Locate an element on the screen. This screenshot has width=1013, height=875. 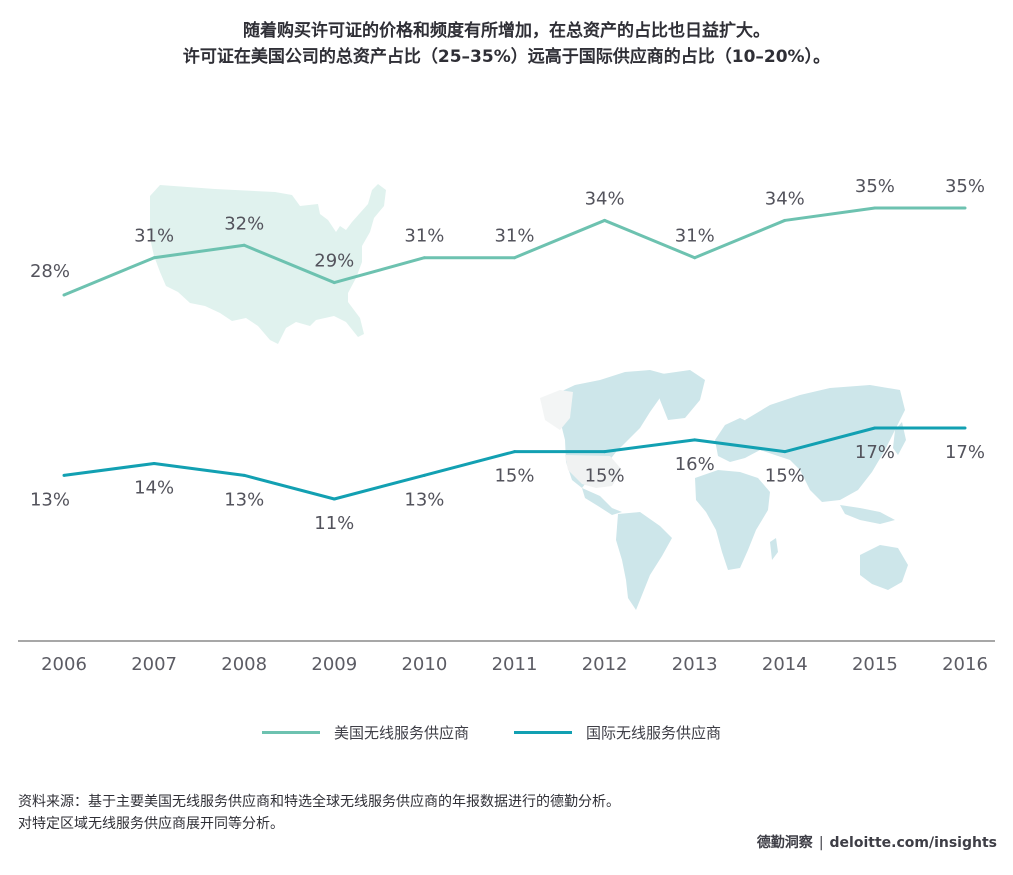
credit-brand: 德勤洞察 is located at coordinates (784, 843).